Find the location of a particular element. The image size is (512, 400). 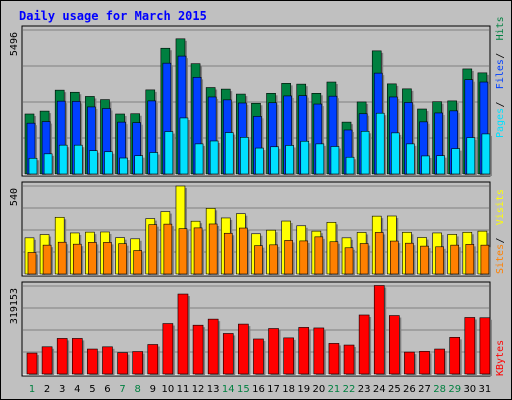

x-tick-label: 1 is located at coordinates (32, 389).